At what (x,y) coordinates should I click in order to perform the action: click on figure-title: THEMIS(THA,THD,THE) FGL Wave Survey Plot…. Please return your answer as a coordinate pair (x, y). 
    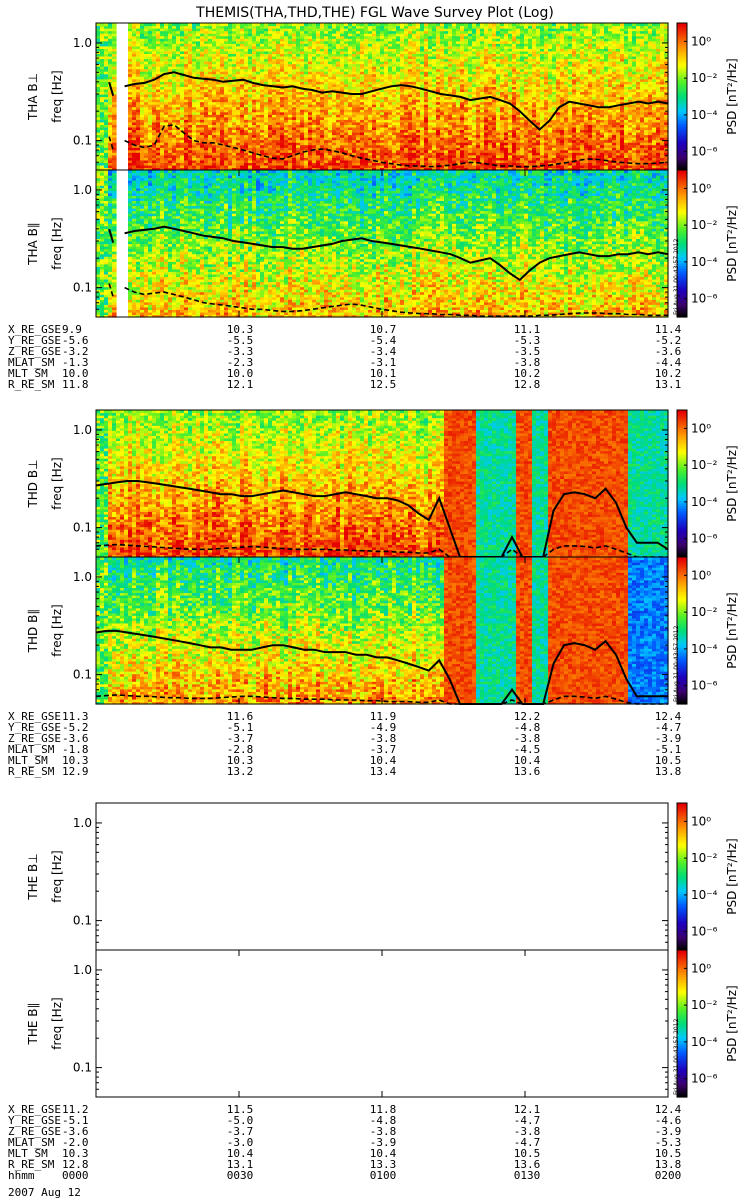
    Looking at the image, I should click on (374, 13).